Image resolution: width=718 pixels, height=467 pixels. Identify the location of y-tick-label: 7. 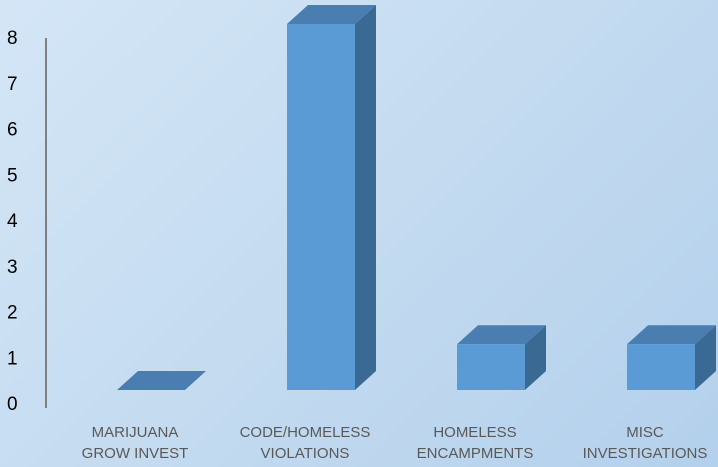
(12, 84).